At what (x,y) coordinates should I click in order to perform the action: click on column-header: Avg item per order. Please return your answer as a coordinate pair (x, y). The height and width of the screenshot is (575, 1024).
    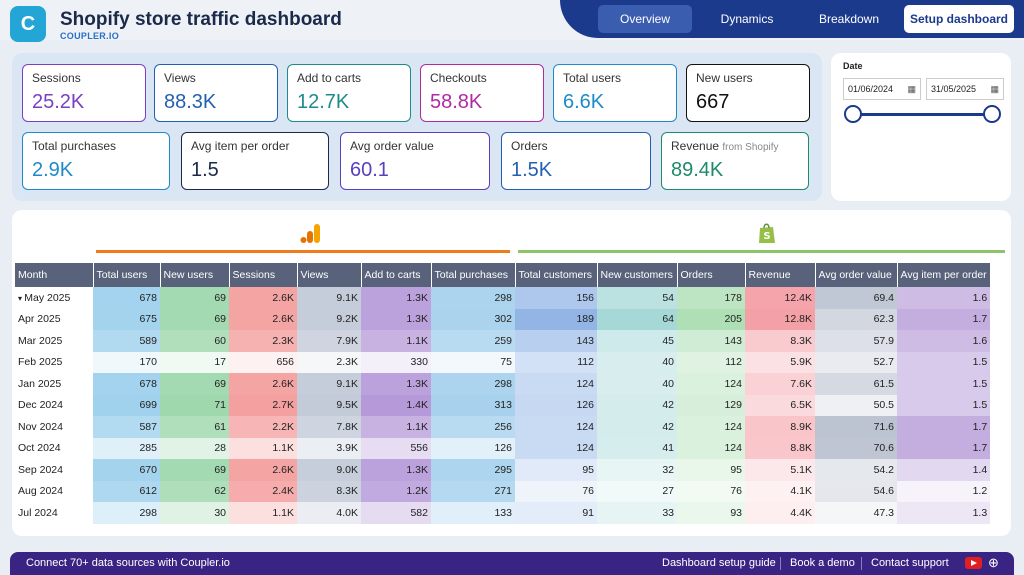
    Looking at the image, I should click on (944, 275).